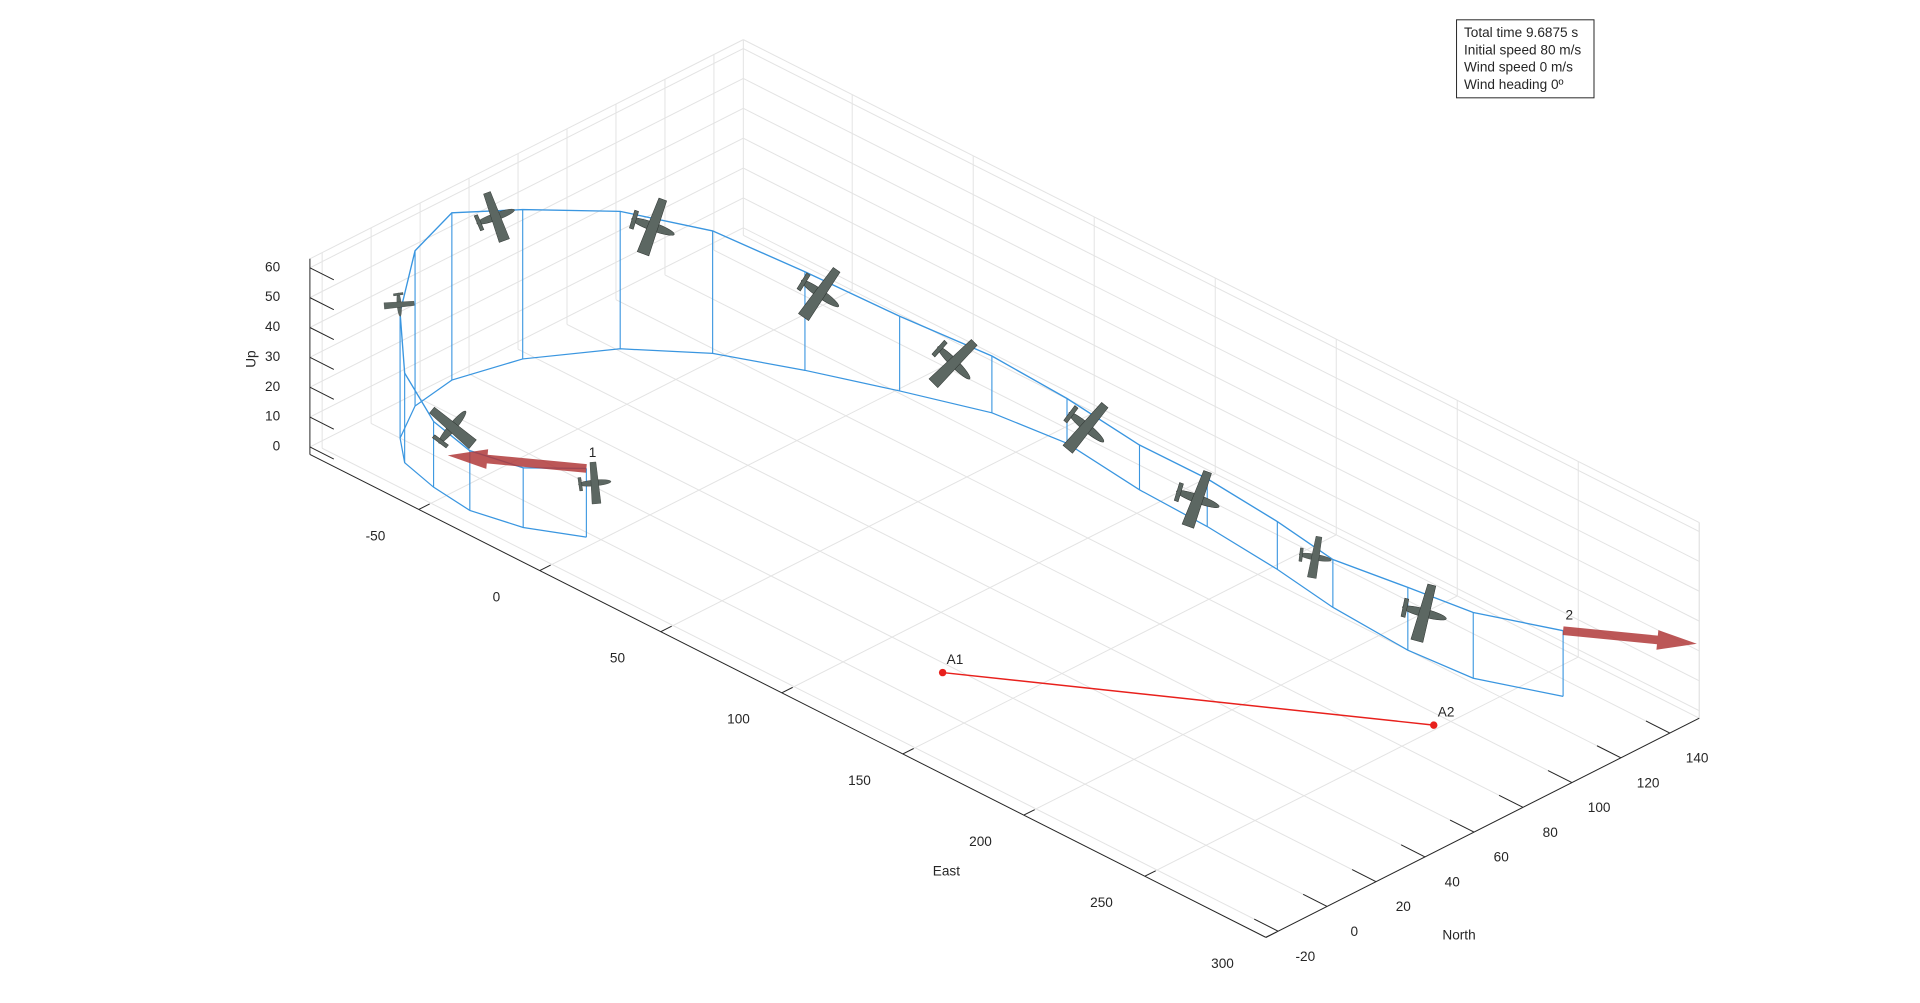  Describe the element at coordinates (1446, 711) in the screenshot. I see `point-label: A2` at that location.